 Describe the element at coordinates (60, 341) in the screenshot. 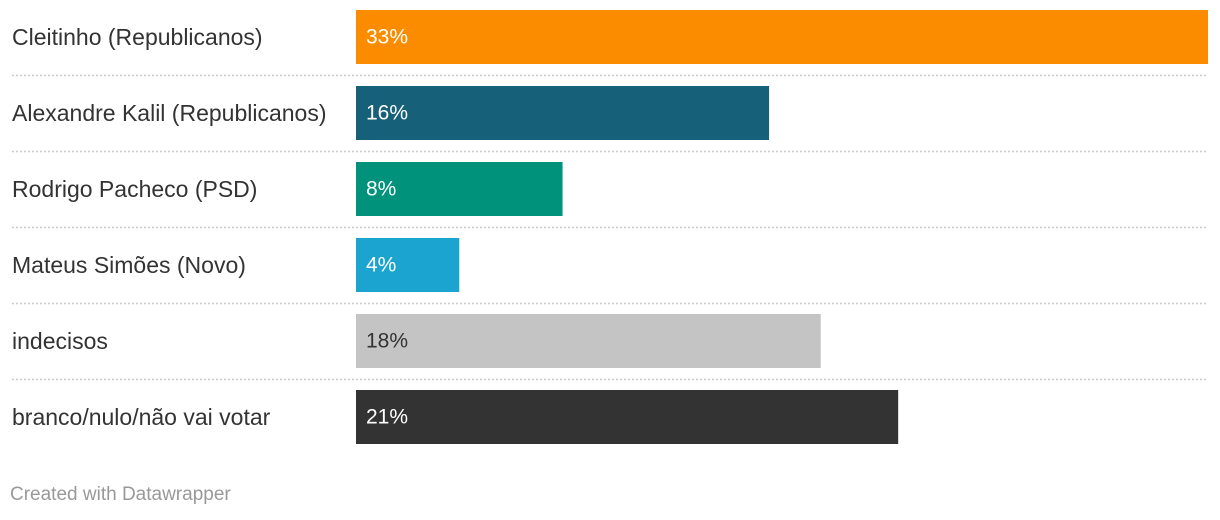

I see `category-label: indecisos` at that location.